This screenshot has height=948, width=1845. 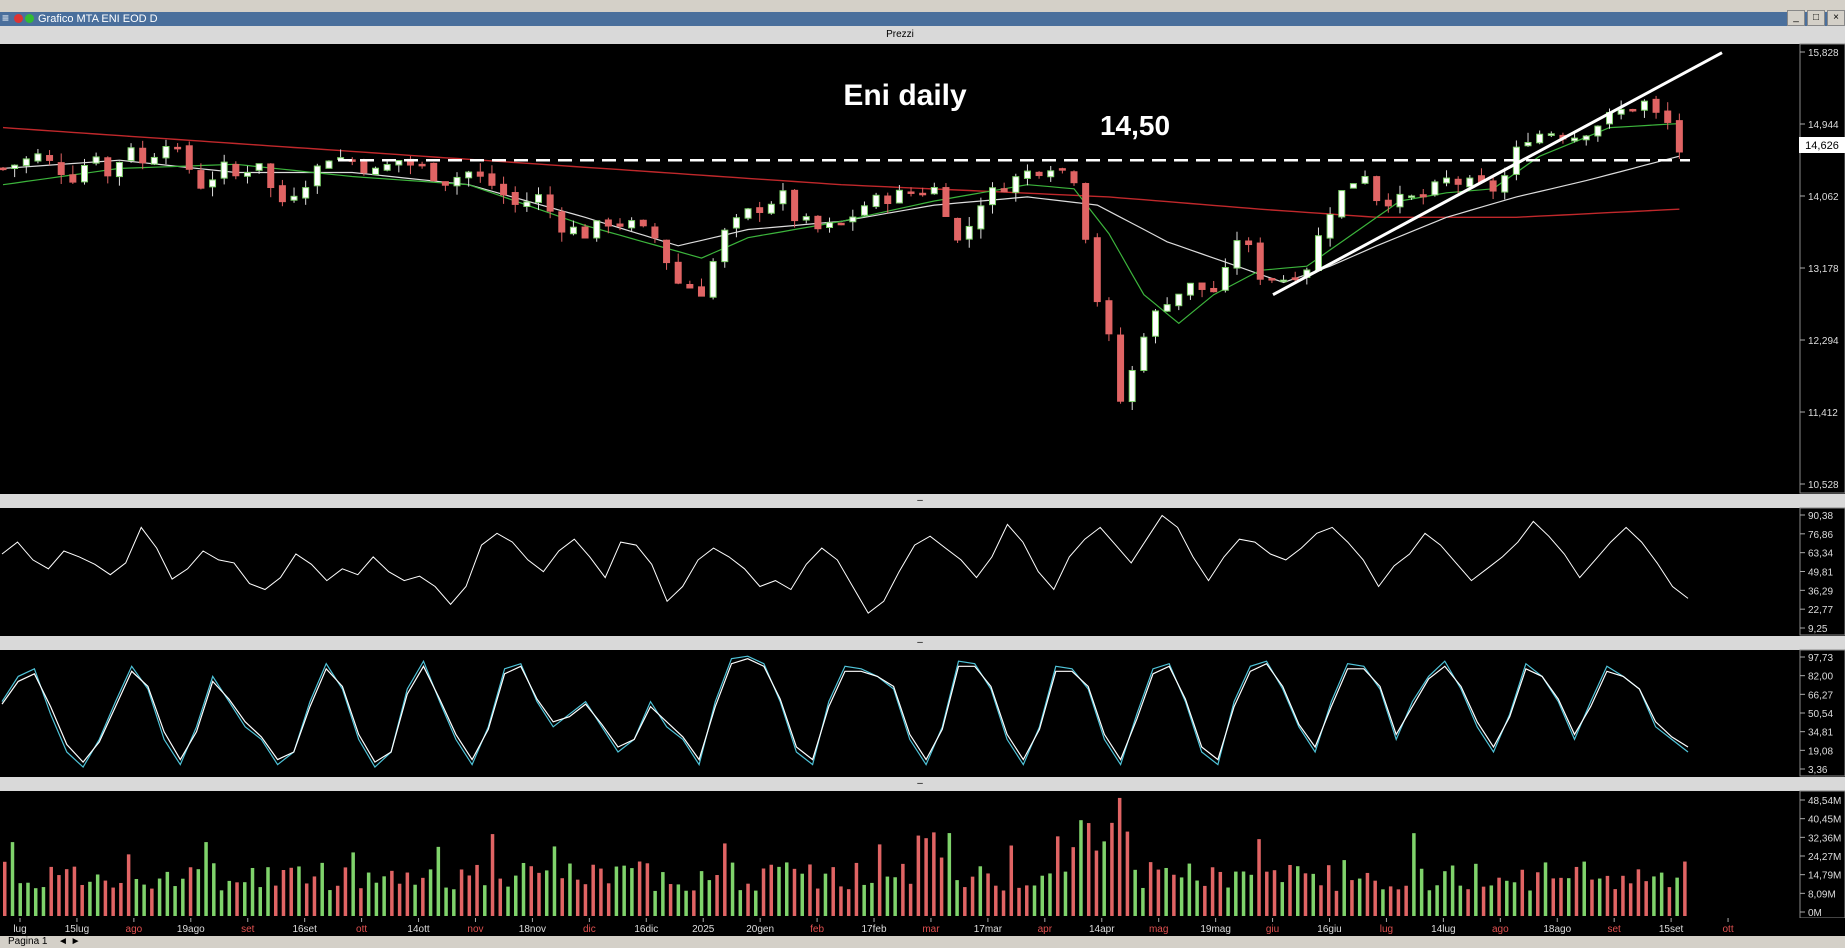 What do you see at coordinates (1796, 18) in the screenshot?
I see `minimize-icon: _` at bounding box center [1796, 18].